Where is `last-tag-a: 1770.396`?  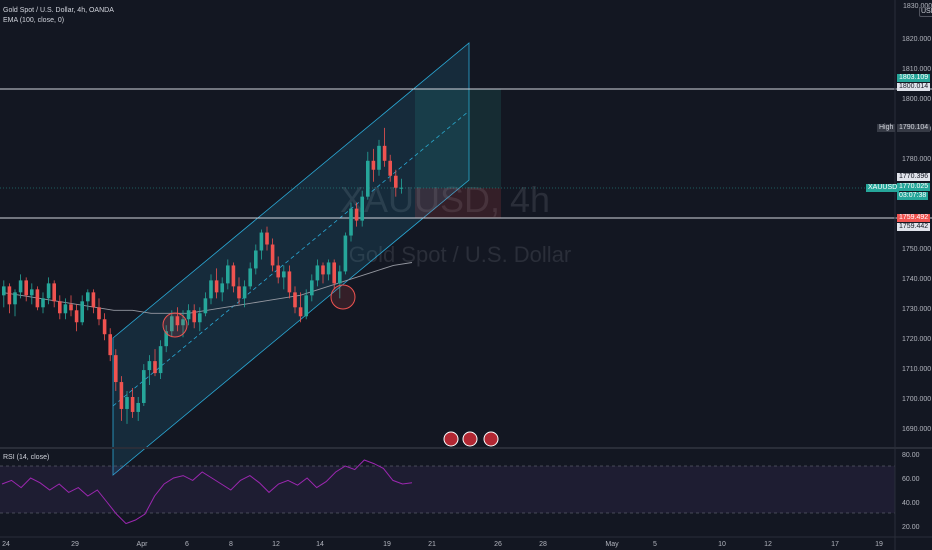
last-tag-a: 1770.396 is located at coordinates (914, 177).